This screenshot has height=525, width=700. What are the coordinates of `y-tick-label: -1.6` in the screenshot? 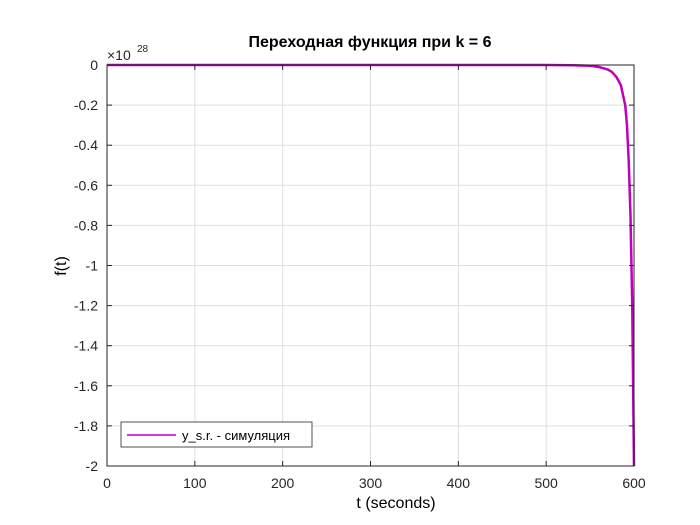 It's located at (86, 386).